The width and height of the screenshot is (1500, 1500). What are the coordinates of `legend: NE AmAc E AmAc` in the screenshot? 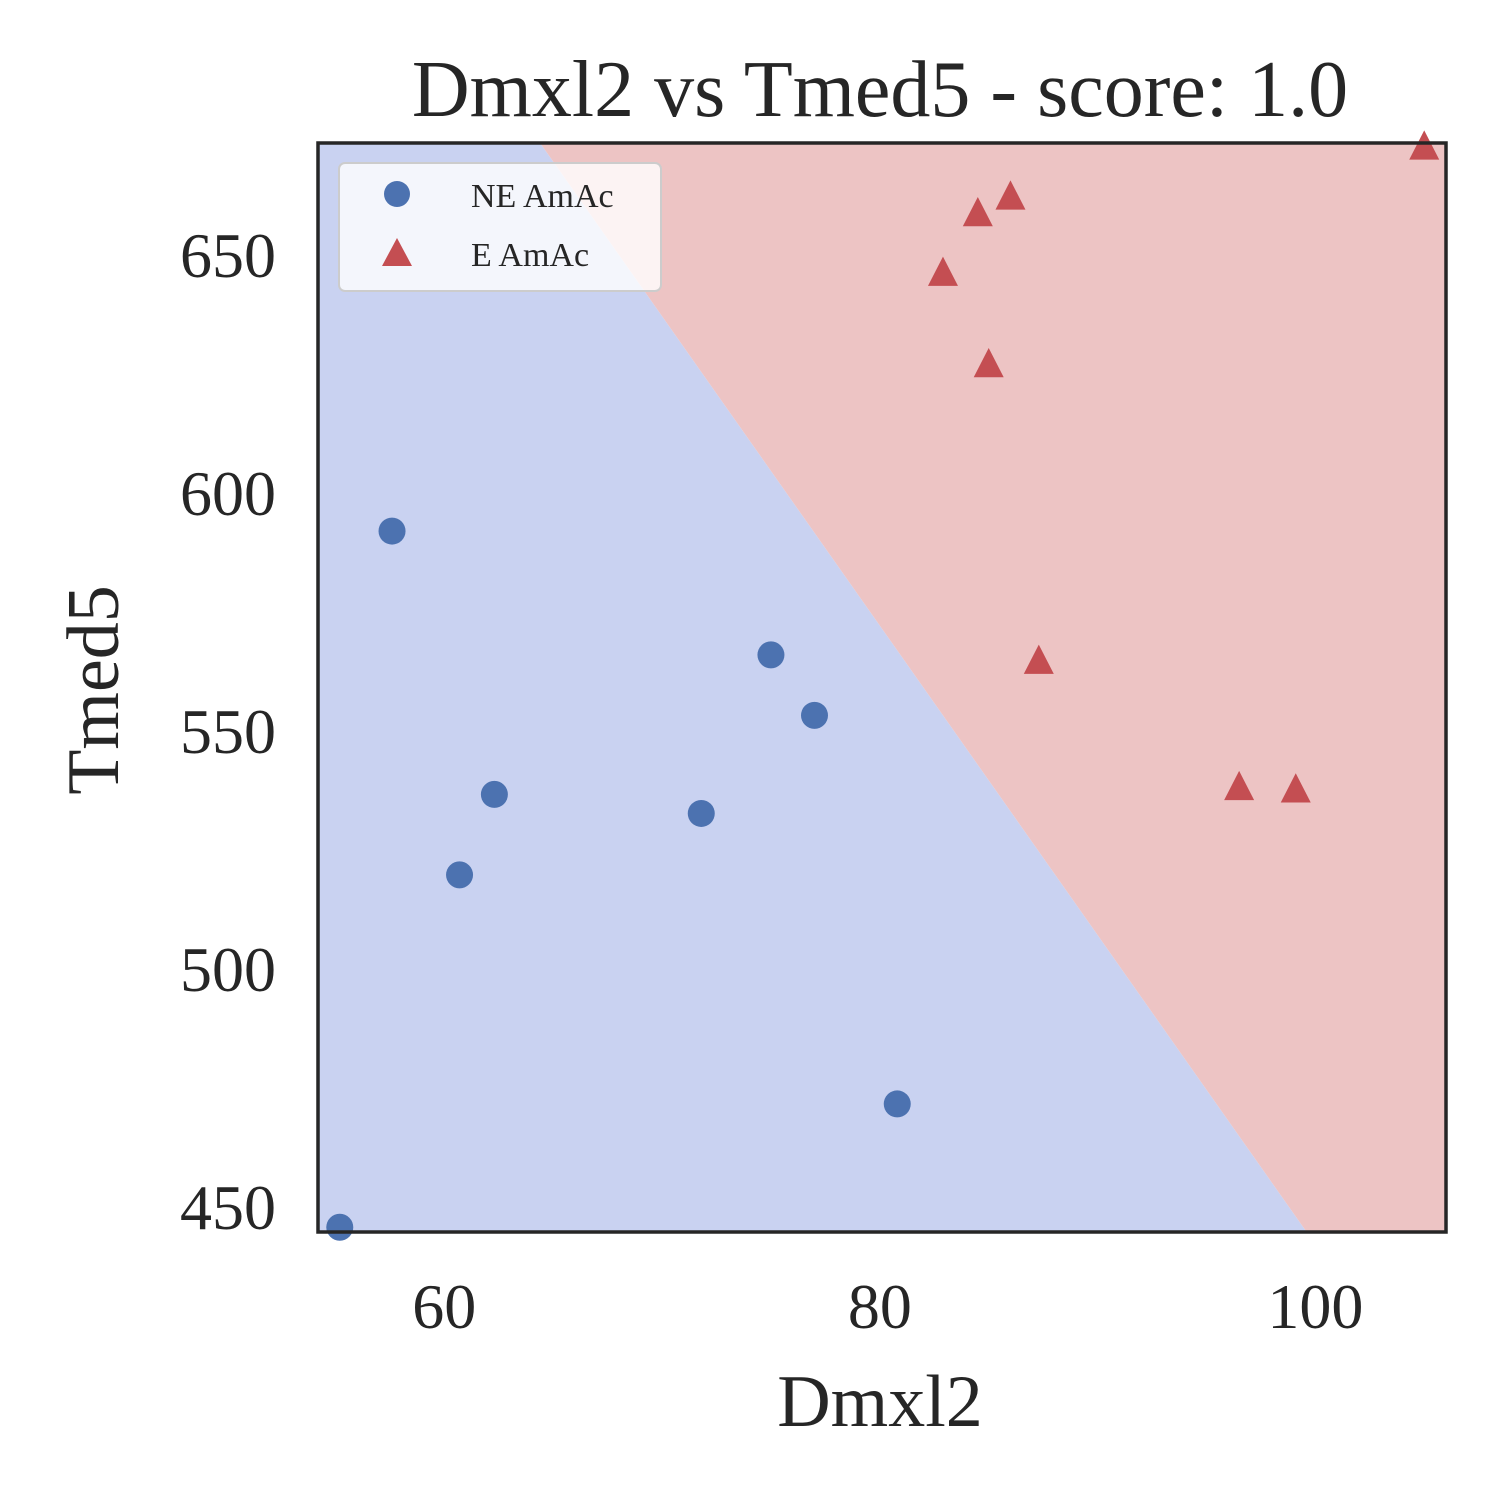 It's located at (500, 227).